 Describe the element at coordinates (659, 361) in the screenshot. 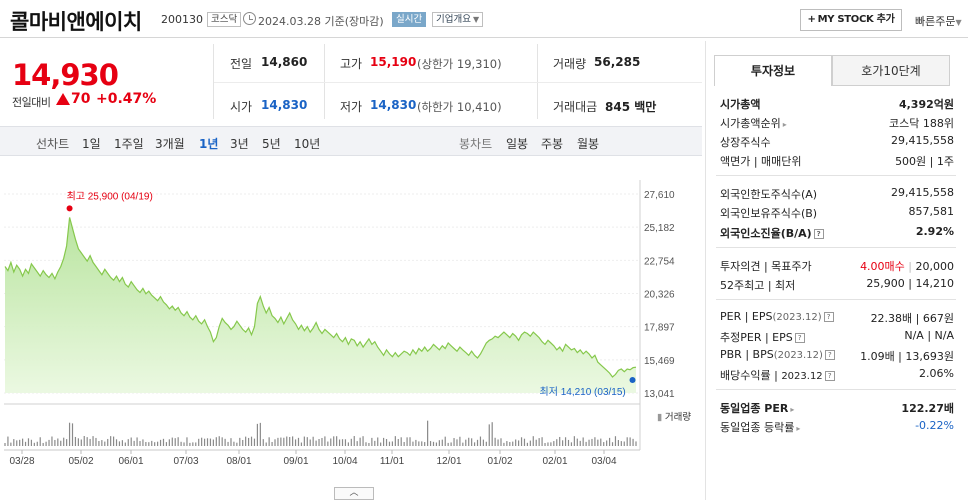

I see `y-tick-label: 15,469` at that location.